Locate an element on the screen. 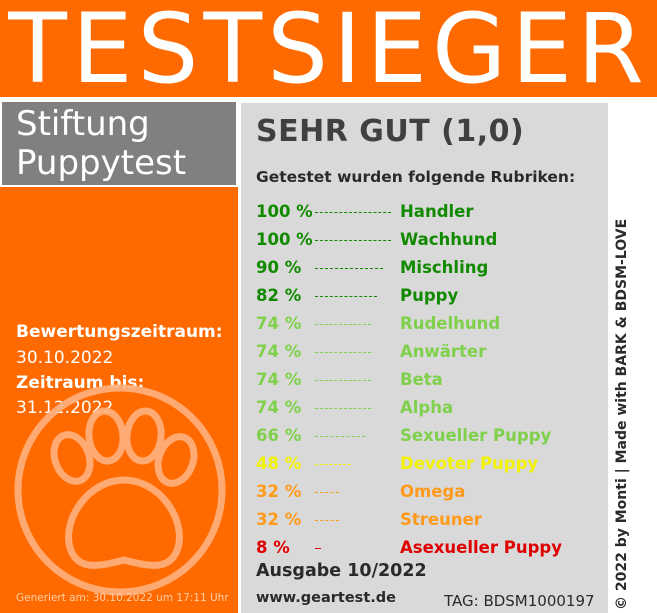  category-name: Rudelhund is located at coordinates (450, 323).